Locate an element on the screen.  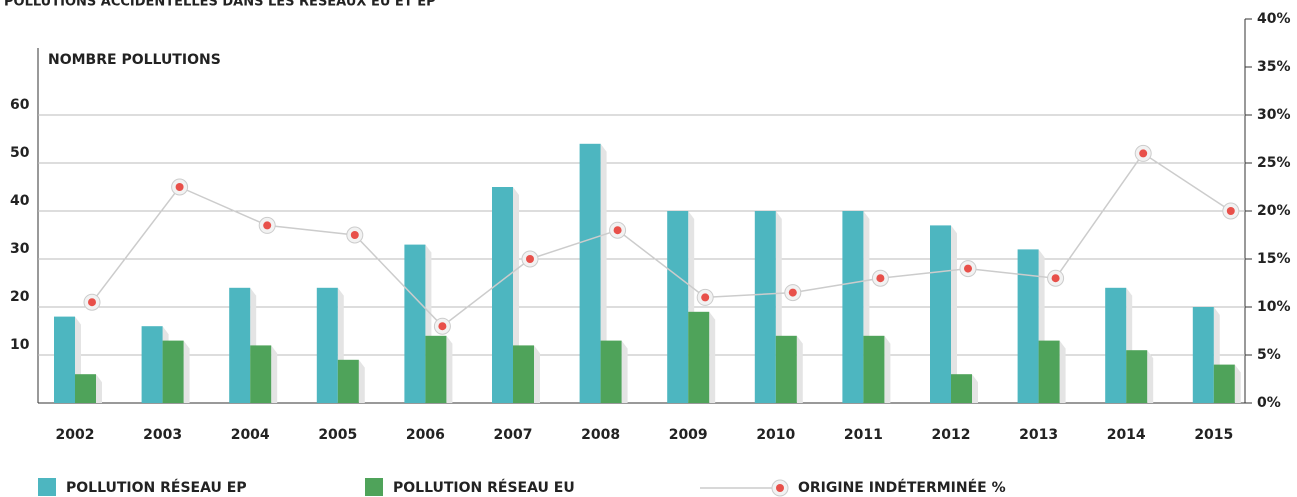
legend-label: ORIGINE INDÉTERMINÉE % is located at coordinates (902, 487).